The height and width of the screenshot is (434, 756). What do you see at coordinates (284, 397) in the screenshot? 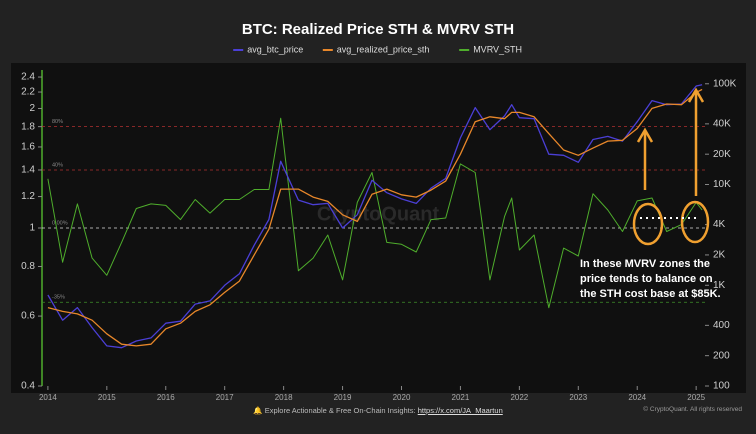
I see `x-tick-label: 2018` at bounding box center [284, 397].